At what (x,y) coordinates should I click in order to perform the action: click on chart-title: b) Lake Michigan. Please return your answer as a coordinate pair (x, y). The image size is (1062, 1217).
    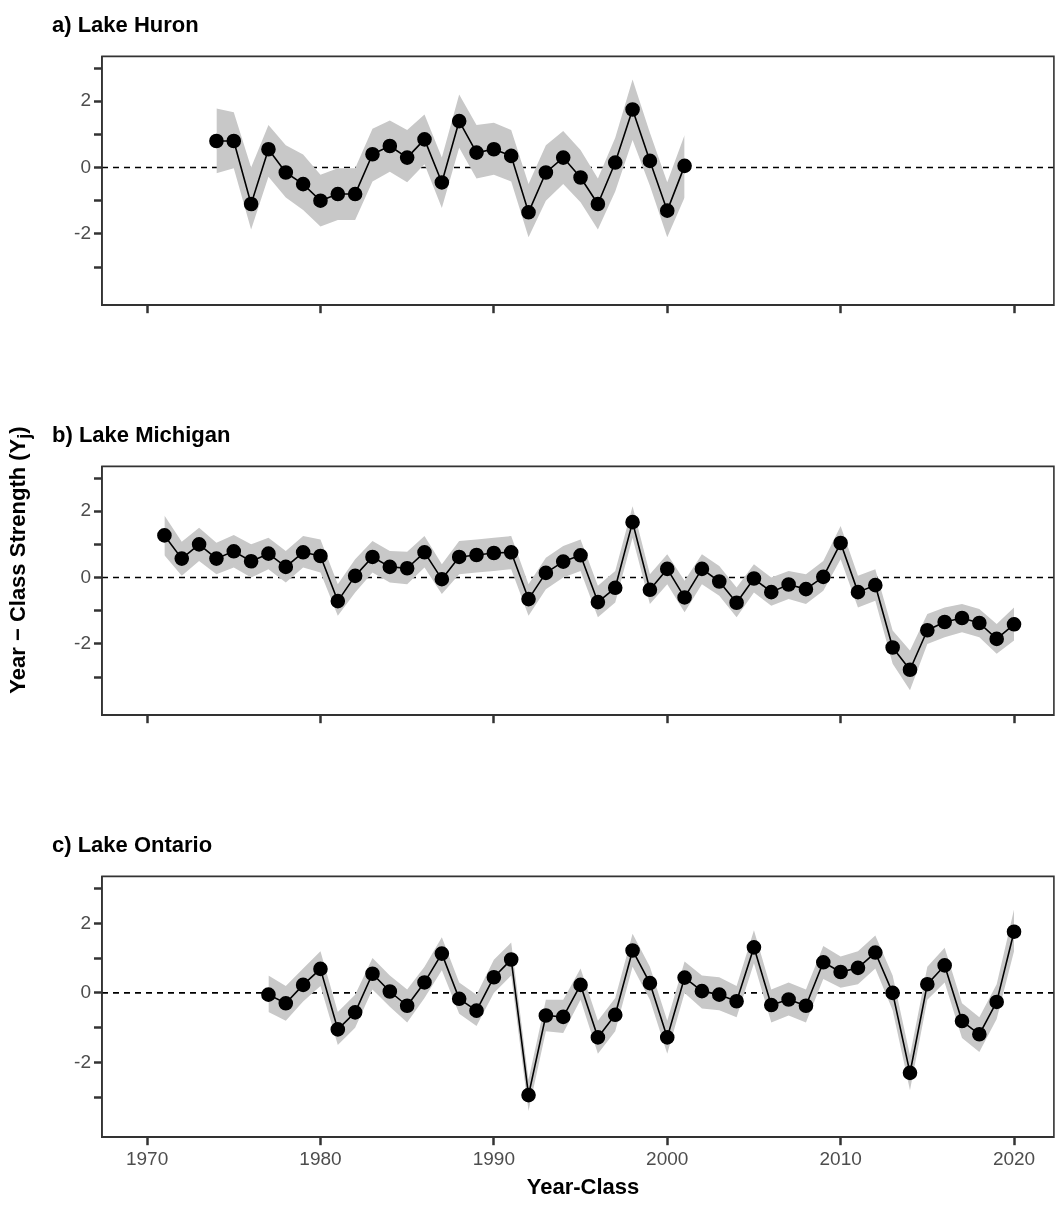
    Looking at the image, I should click on (142, 435).